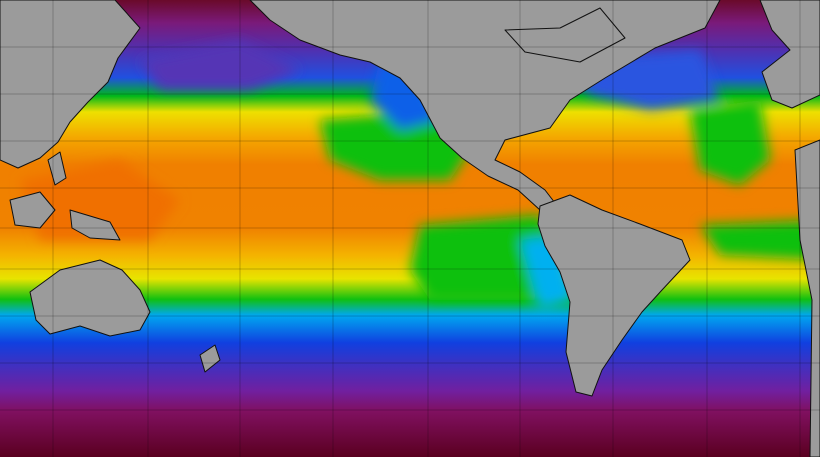 This screenshot has width=820, height=457. Describe the element at coordinates (614, 295) in the screenshot. I see `south-america` at that location.